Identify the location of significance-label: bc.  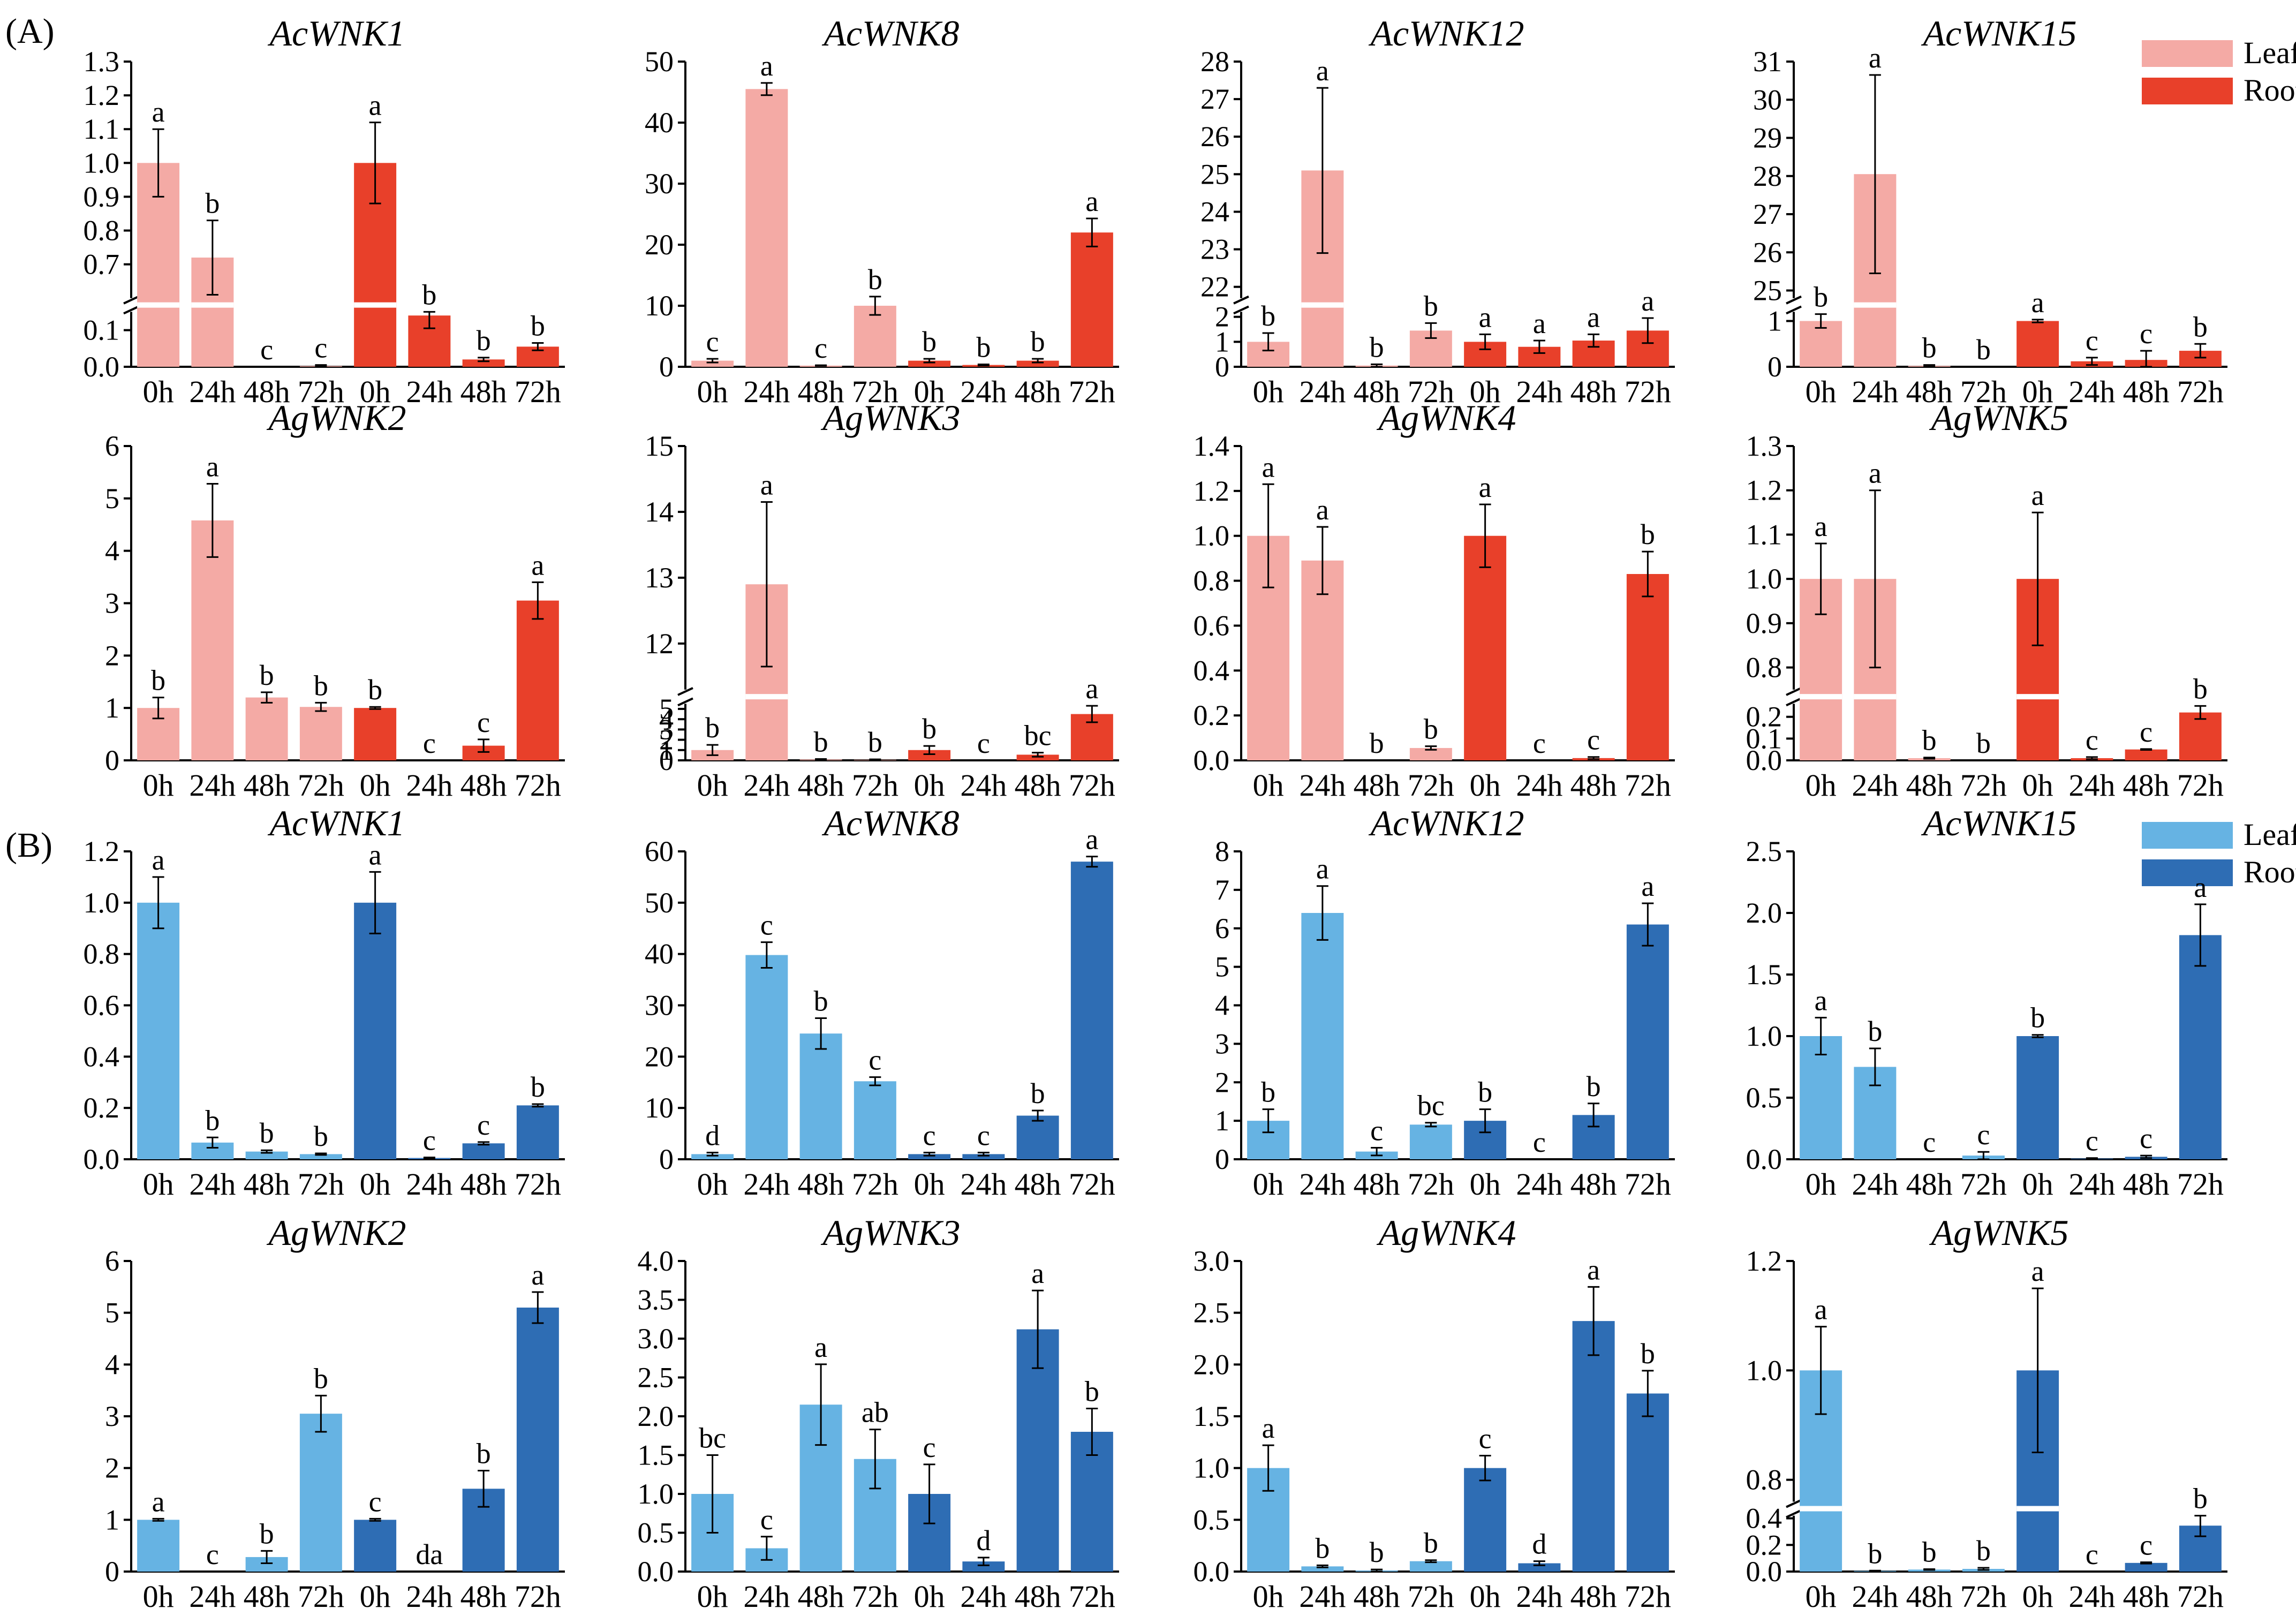
(712, 1438).